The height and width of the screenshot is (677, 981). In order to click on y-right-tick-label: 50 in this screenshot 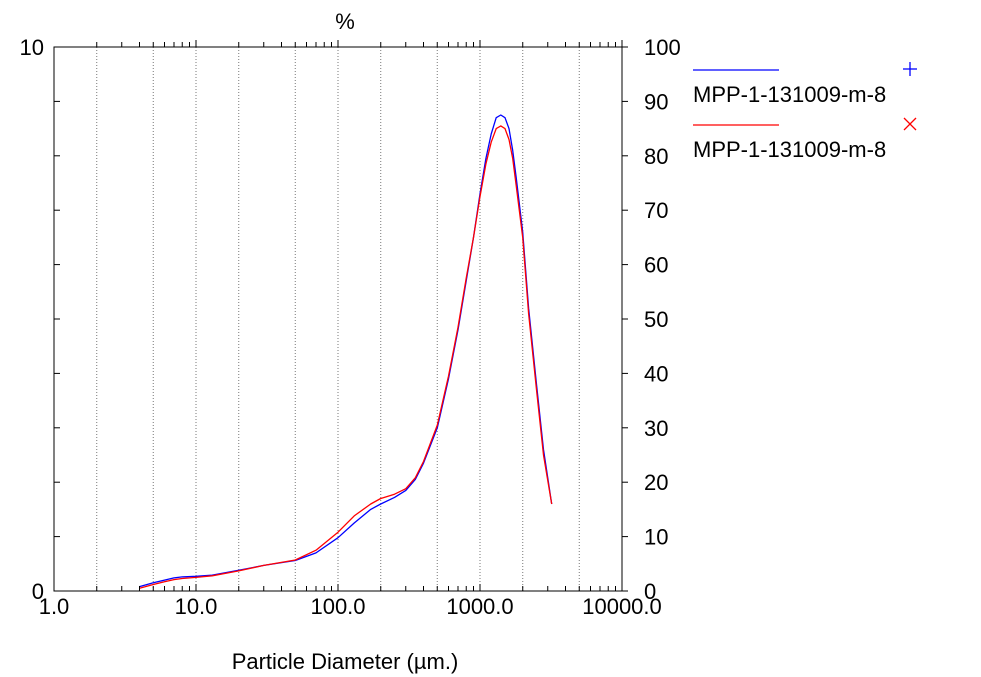, I will do `click(656, 319)`.